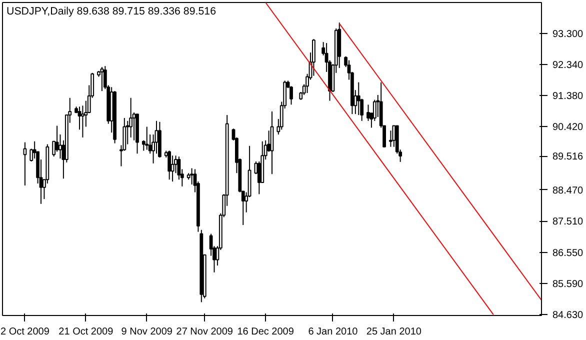 Image resolution: width=586 pixels, height=340 pixels. Describe the element at coordinates (568, 222) in the screenshot. I see `y-tick-label: 87.510` at that location.